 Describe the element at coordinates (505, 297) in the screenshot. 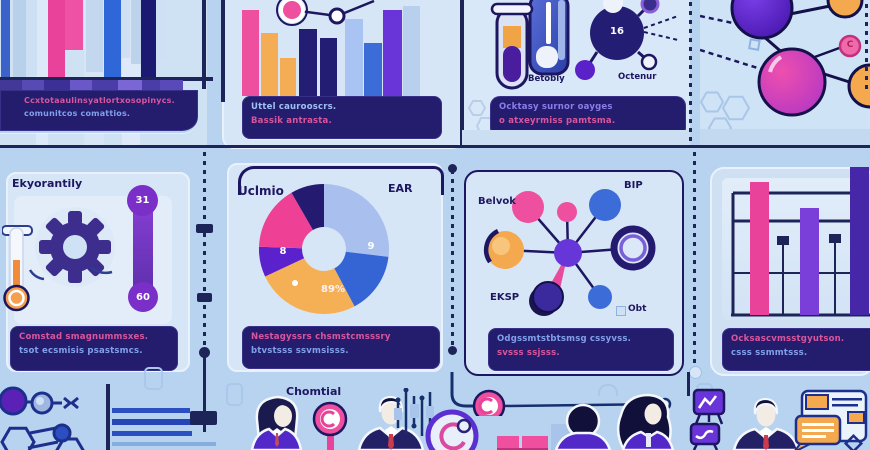

I see `network-label-bl: EKSP` at that location.